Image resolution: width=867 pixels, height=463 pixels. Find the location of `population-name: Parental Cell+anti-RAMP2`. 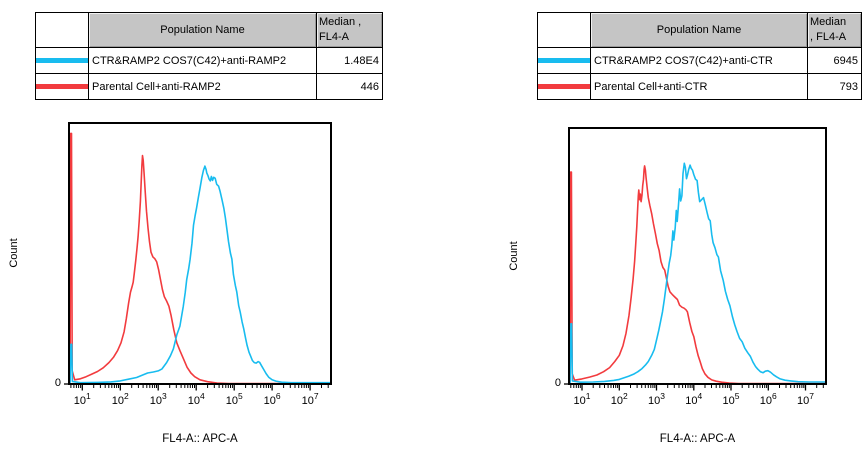

population-name: Parental Cell+anti-RAMP2 is located at coordinates (202, 86).